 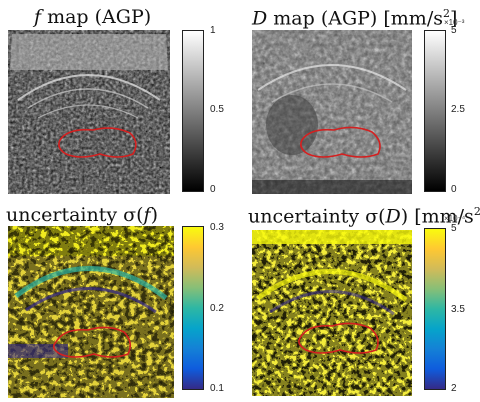 I want to click on sigma-d-tick-max: 5, so click(x=454, y=228).